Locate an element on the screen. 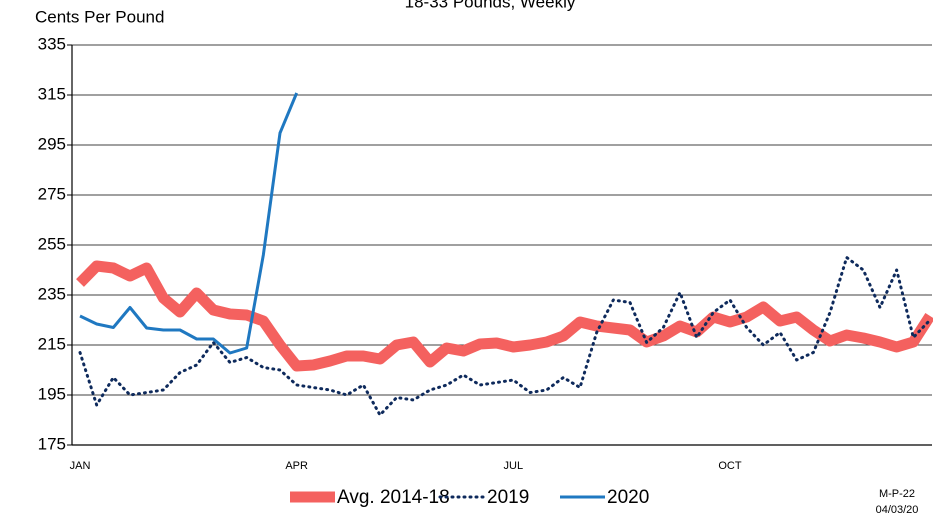 This screenshot has width=933, height=519. y-tick-label: 175 is located at coordinates (52, 443).